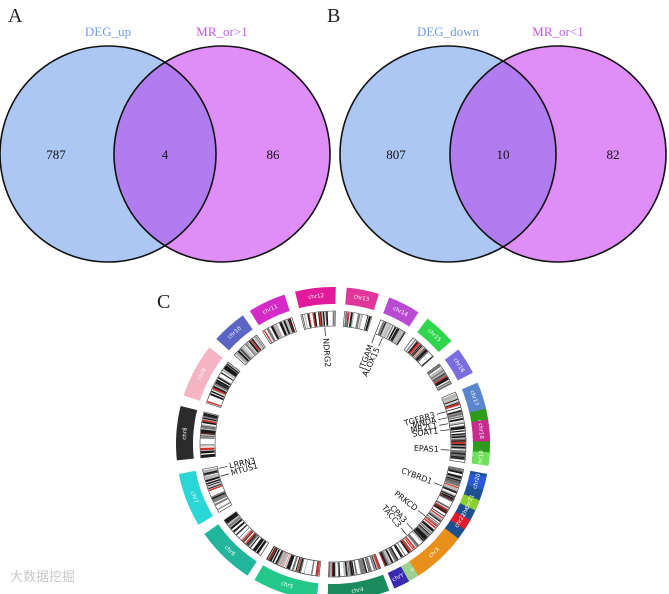  I want to click on chromosome-block-chr2, so click(462, 510).